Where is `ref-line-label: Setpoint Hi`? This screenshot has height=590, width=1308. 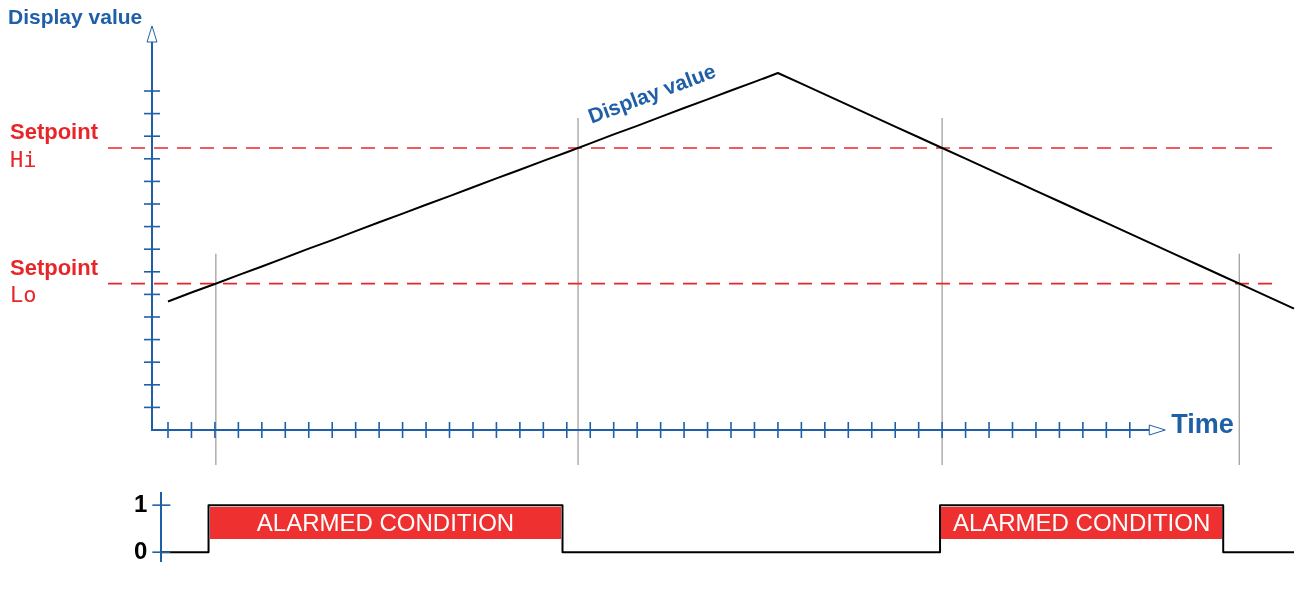
ref-line-label: Setpoint Hi is located at coordinates (54, 145).